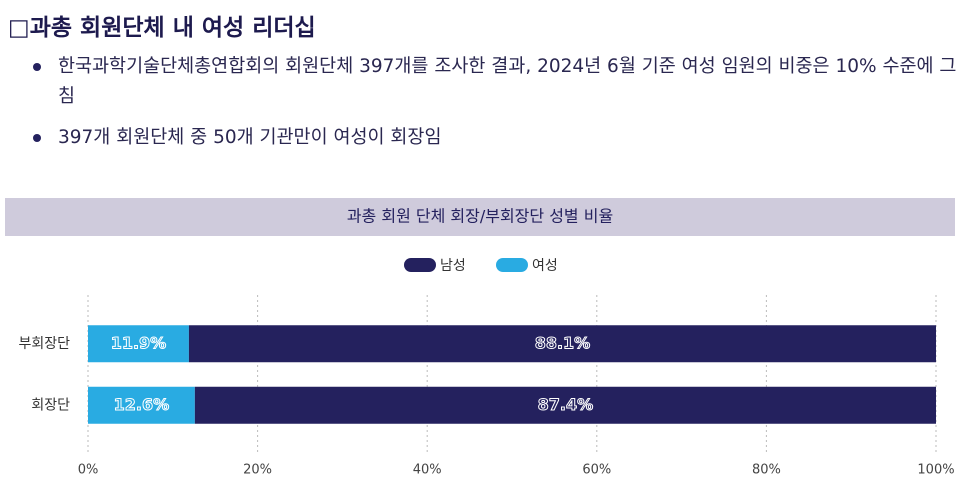 This screenshot has width=960, height=496. What do you see at coordinates (257, 470) in the screenshot?
I see `x-tick-label: 20%` at bounding box center [257, 470].